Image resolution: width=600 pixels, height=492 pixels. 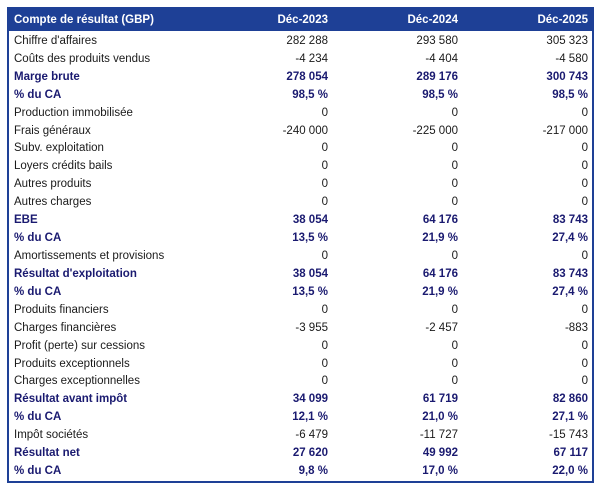 I want to click on table-row: Charges financières -3 955 -2 457 -883, so click(x=300, y=328).